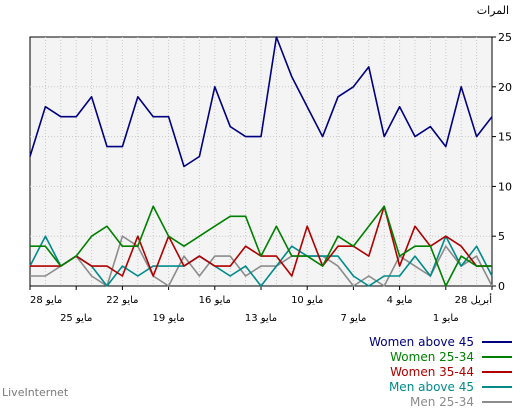 This screenshot has width=520, height=409. I want to click on legend-item: Men above 45, so click(402, 386).